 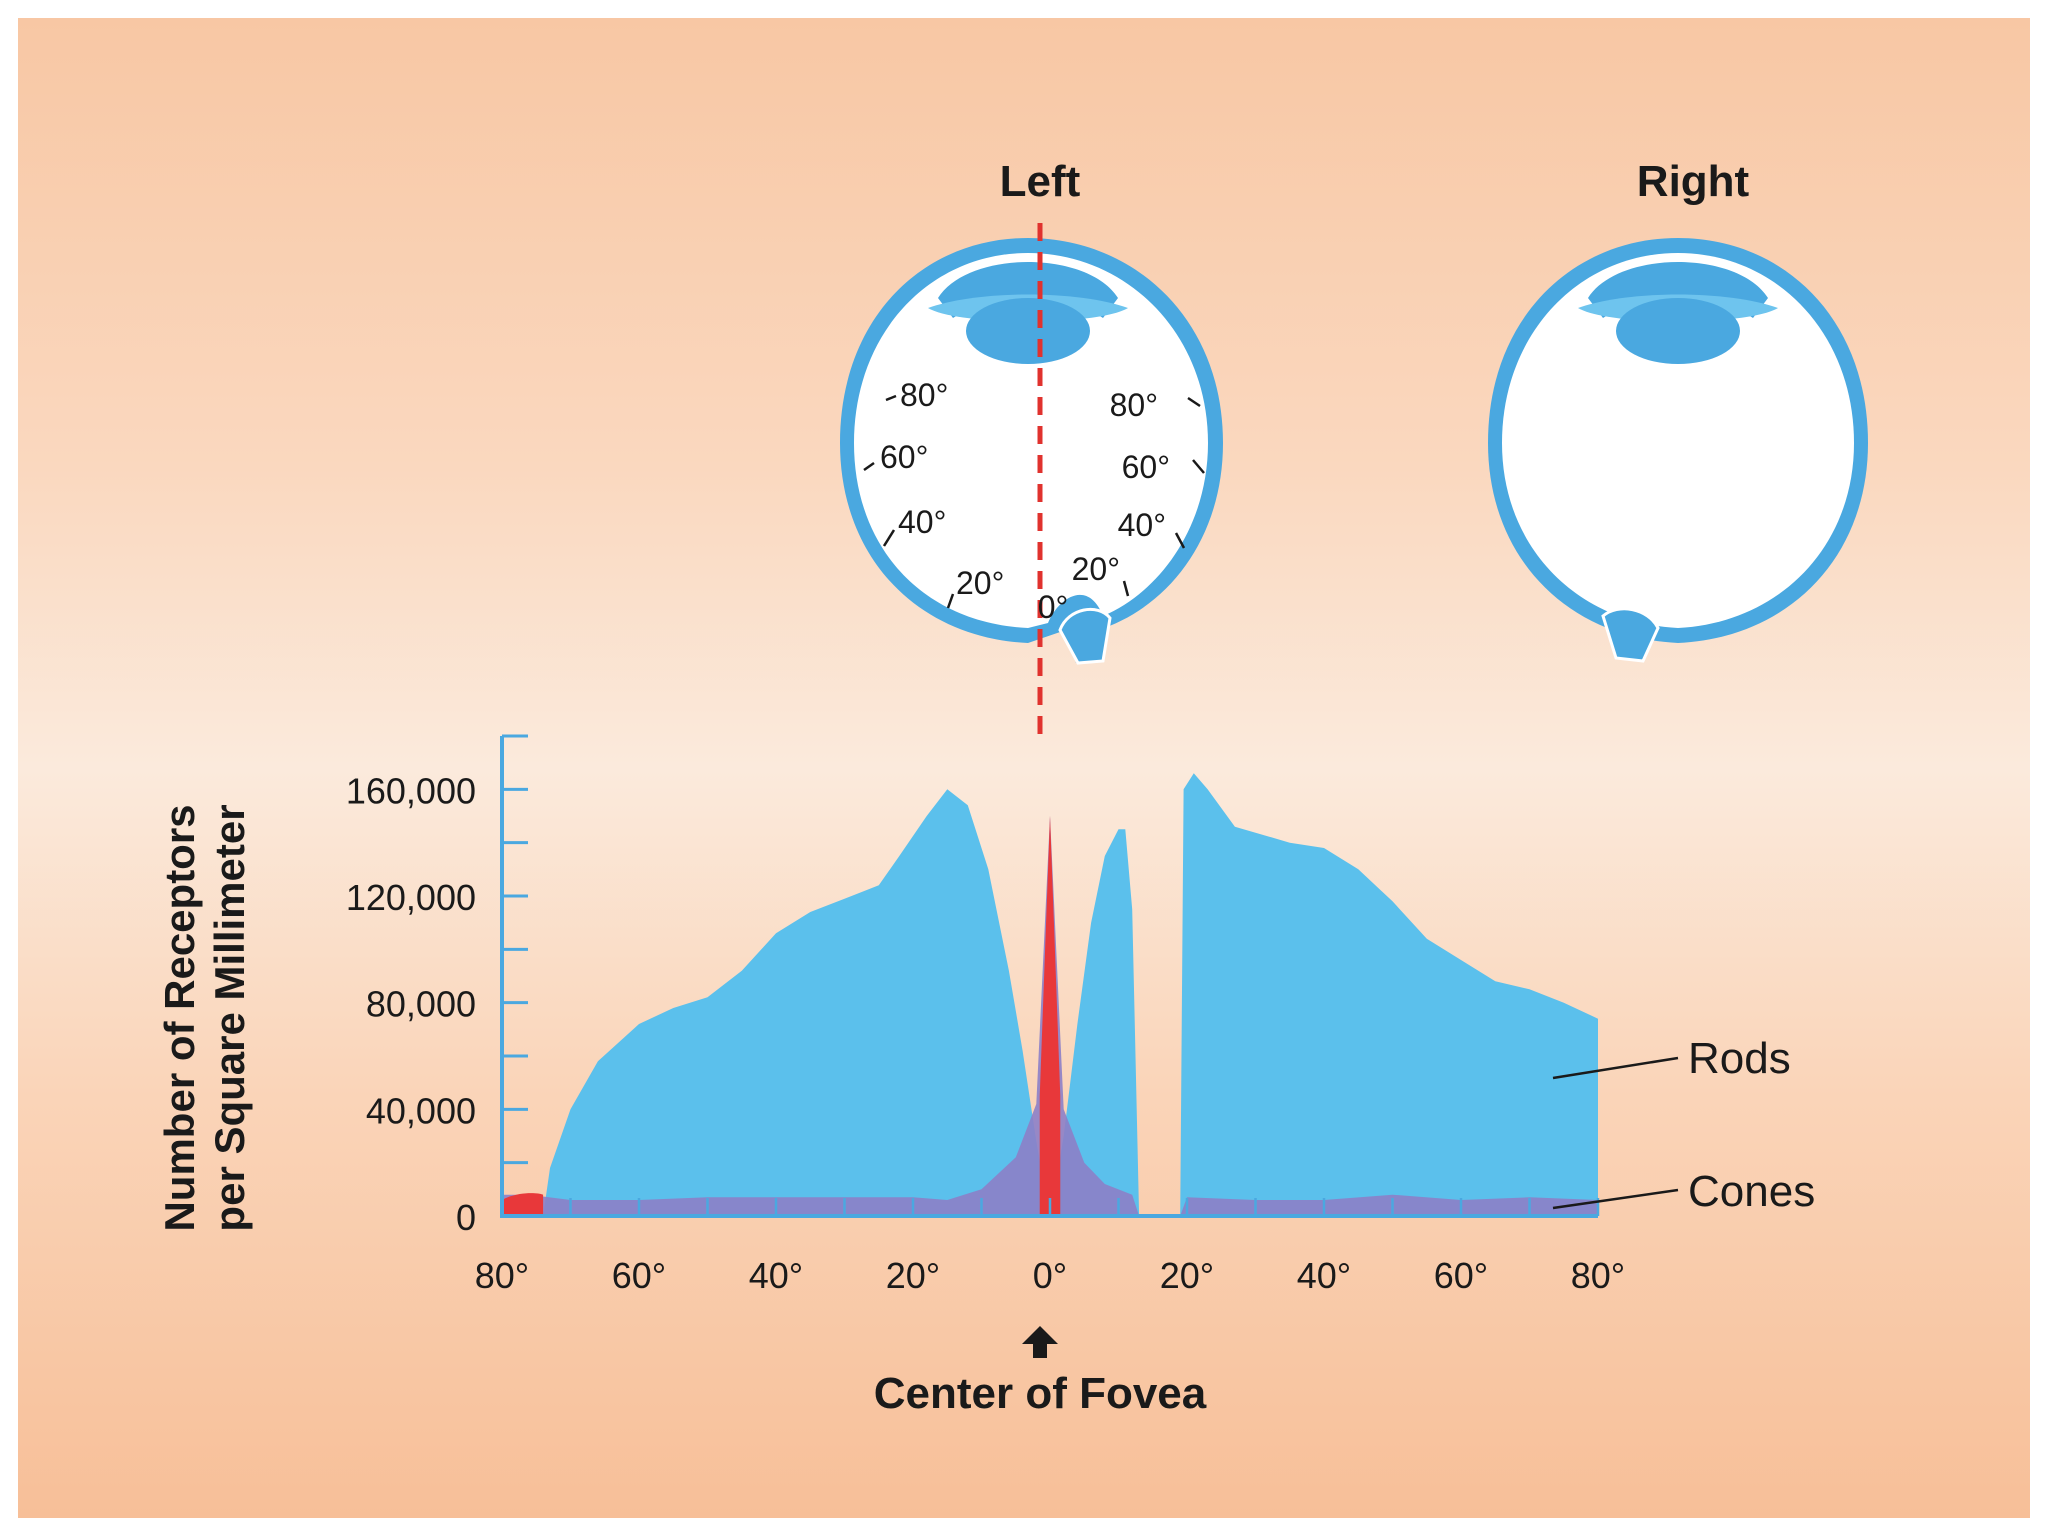 I want to click on right-eye-interior, so click(x=1678, y=440).